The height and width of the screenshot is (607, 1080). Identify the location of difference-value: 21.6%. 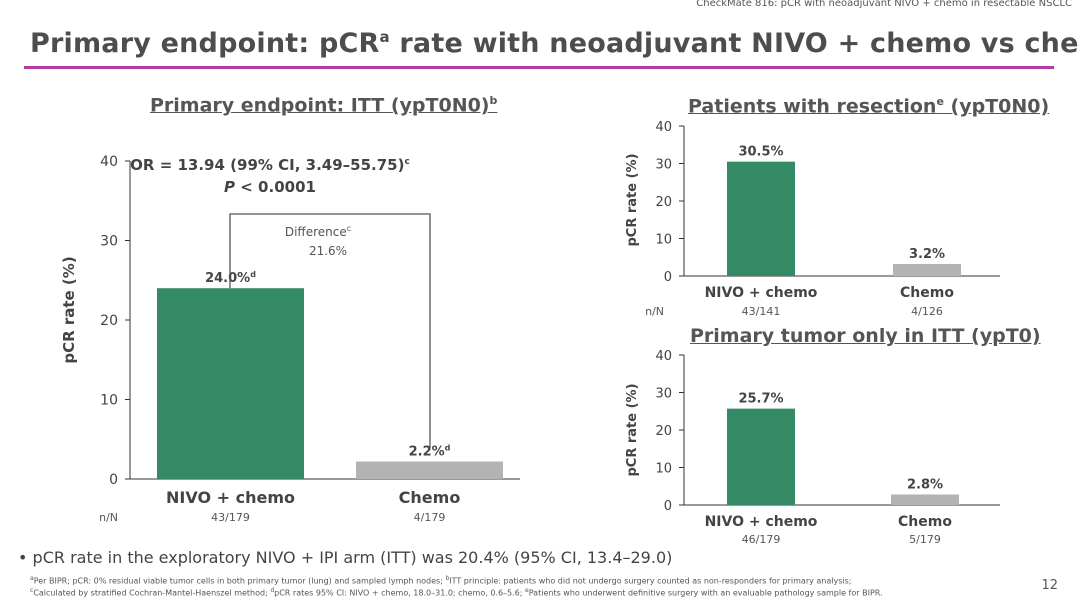
(328, 251).